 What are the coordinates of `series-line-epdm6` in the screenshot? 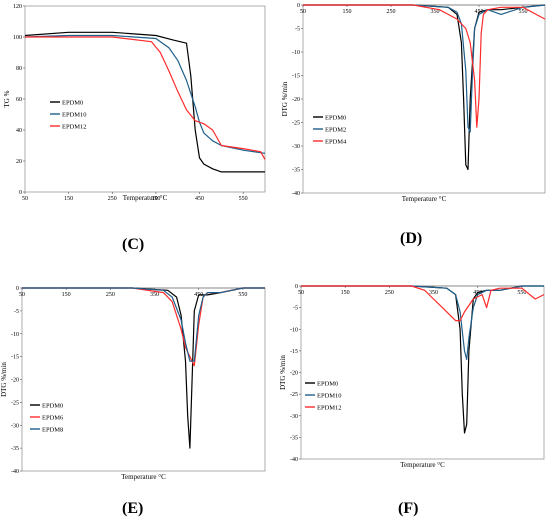 It's located at (143, 327).